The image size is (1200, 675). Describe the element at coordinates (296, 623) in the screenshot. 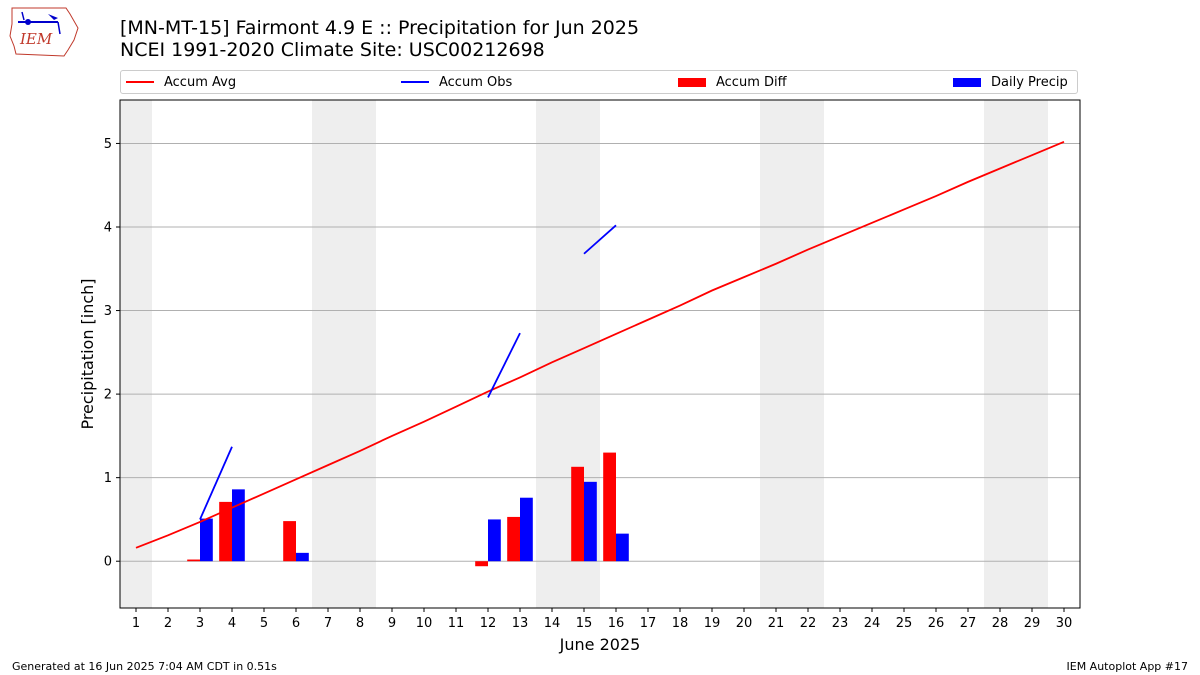

I see `x-tick-label: 6` at that location.